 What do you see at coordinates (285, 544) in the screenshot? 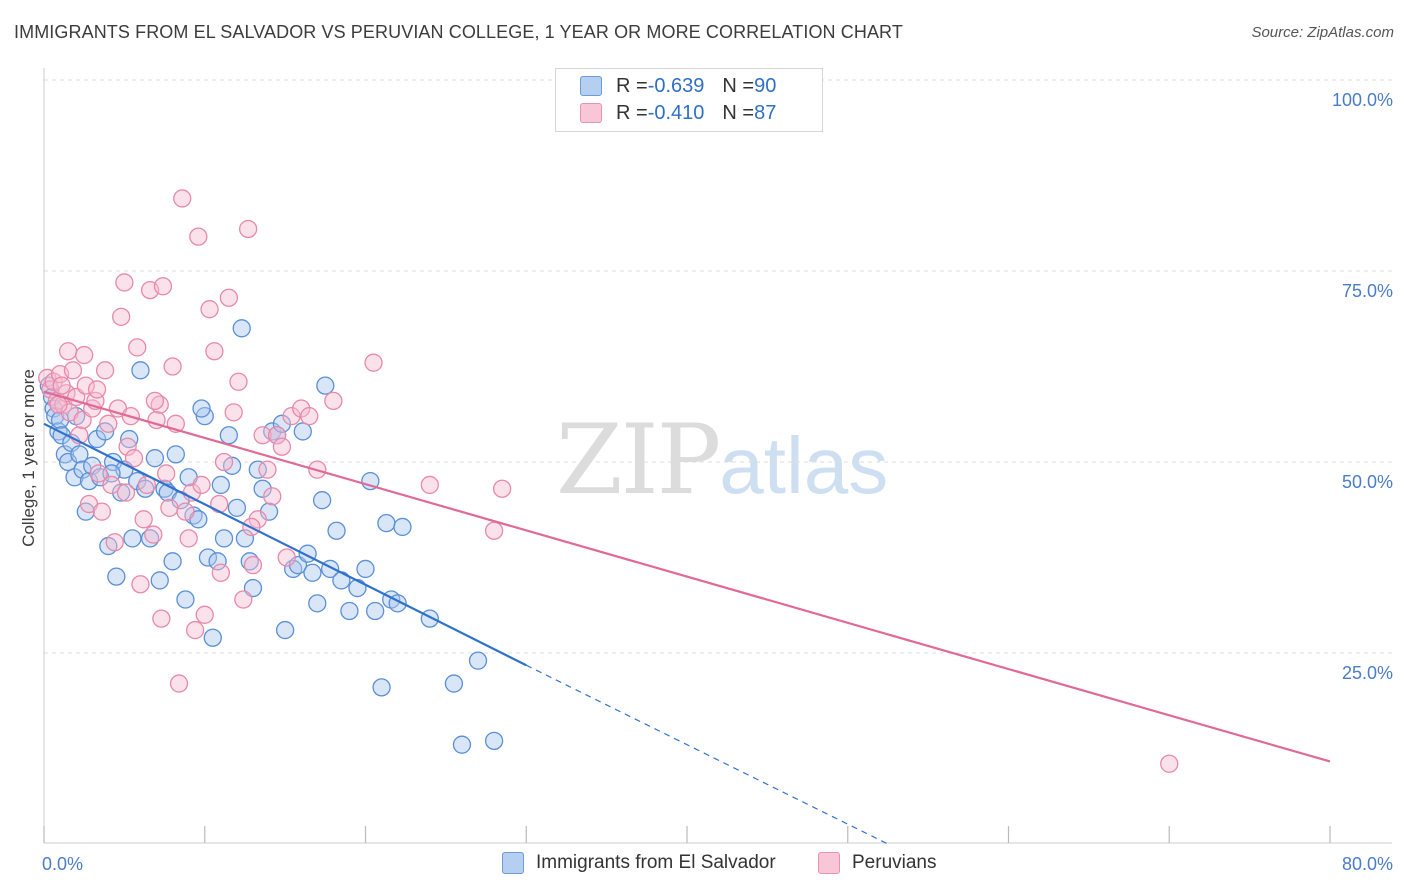
I see `trend-line-el-salvador` at bounding box center [285, 544].